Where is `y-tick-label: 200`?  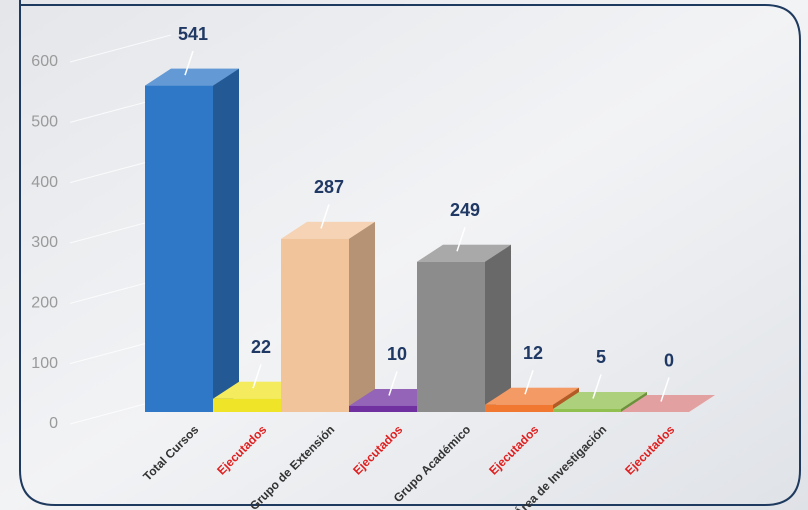
y-tick-label: 200 is located at coordinates (44, 303).